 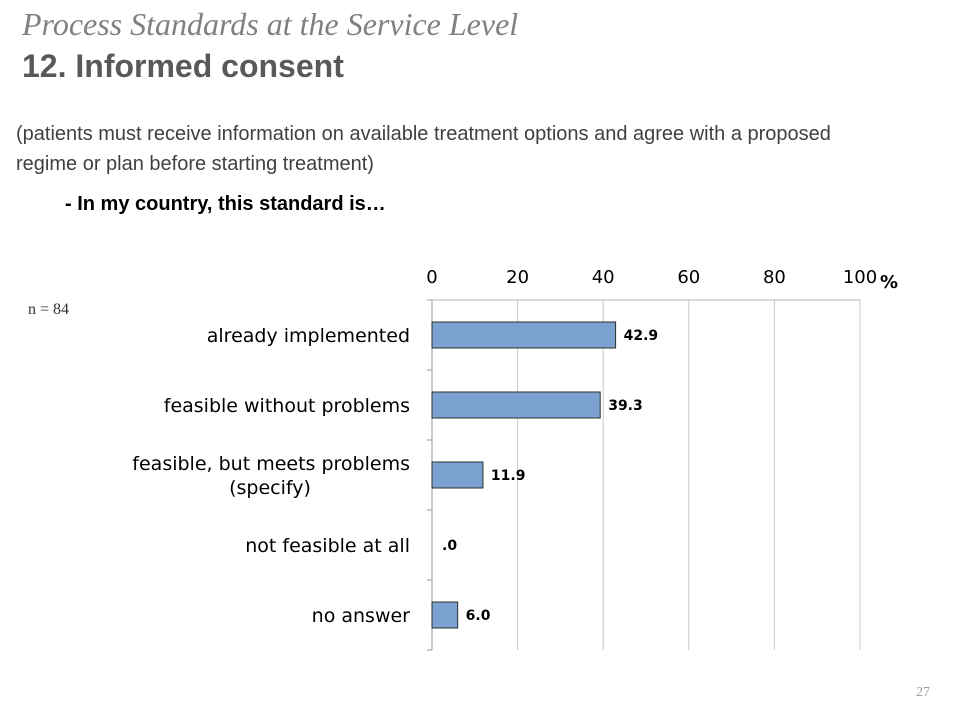 I want to click on category-label: no answer, so click(x=361, y=616).